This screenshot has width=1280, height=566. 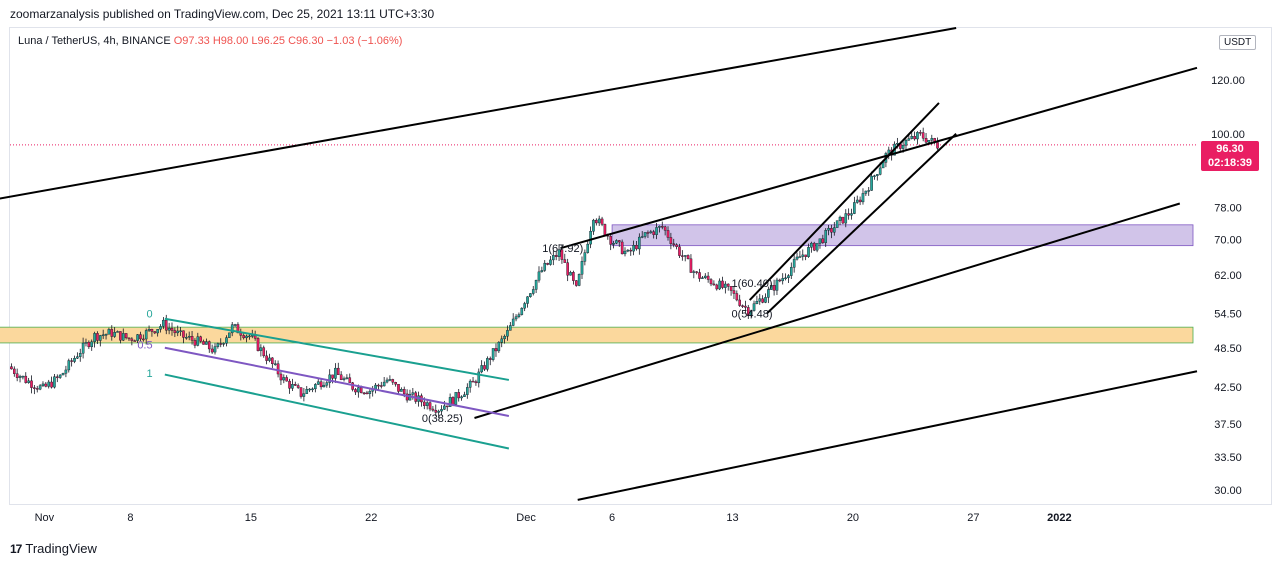 What do you see at coordinates (597, 335) in the screenshot?
I see `support-zone` at bounding box center [597, 335].